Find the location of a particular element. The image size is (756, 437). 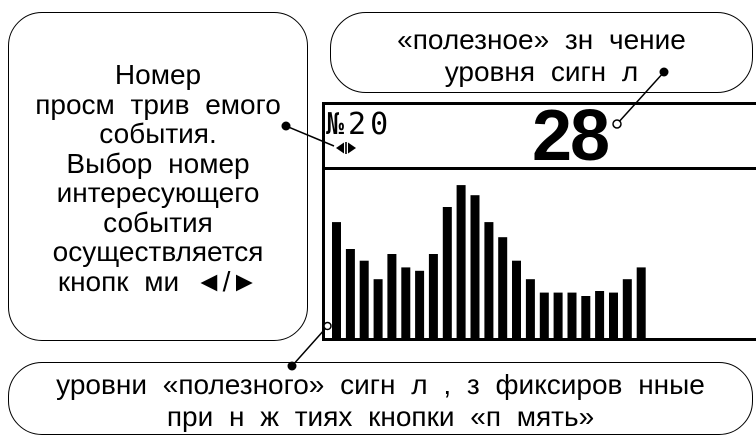

callout-line: интересующего is located at coordinates (158, 192).